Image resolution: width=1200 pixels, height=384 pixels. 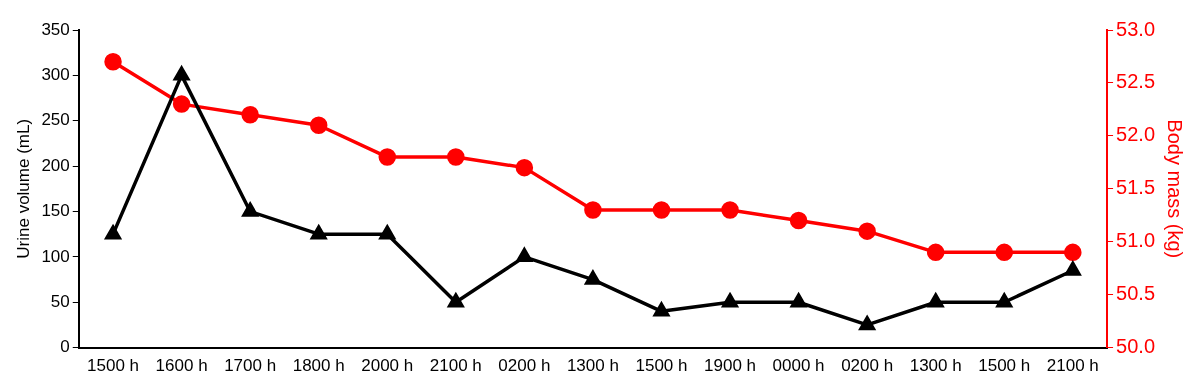 What do you see at coordinates (730, 366) in the screenshot?
I see `x-tick-label: 1900 h` at bounding box center [730, 366].